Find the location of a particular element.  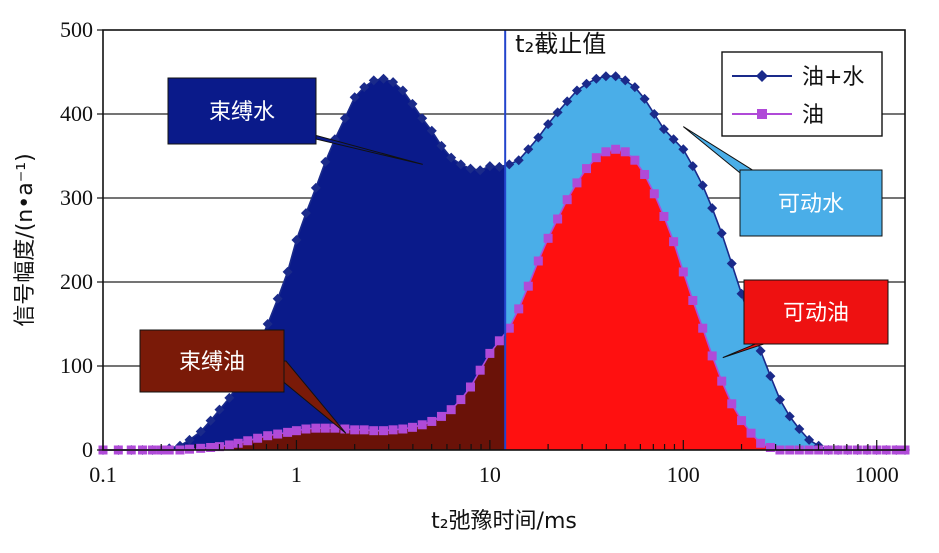

legend: 油+水油 is located at coordinates (802, 94).